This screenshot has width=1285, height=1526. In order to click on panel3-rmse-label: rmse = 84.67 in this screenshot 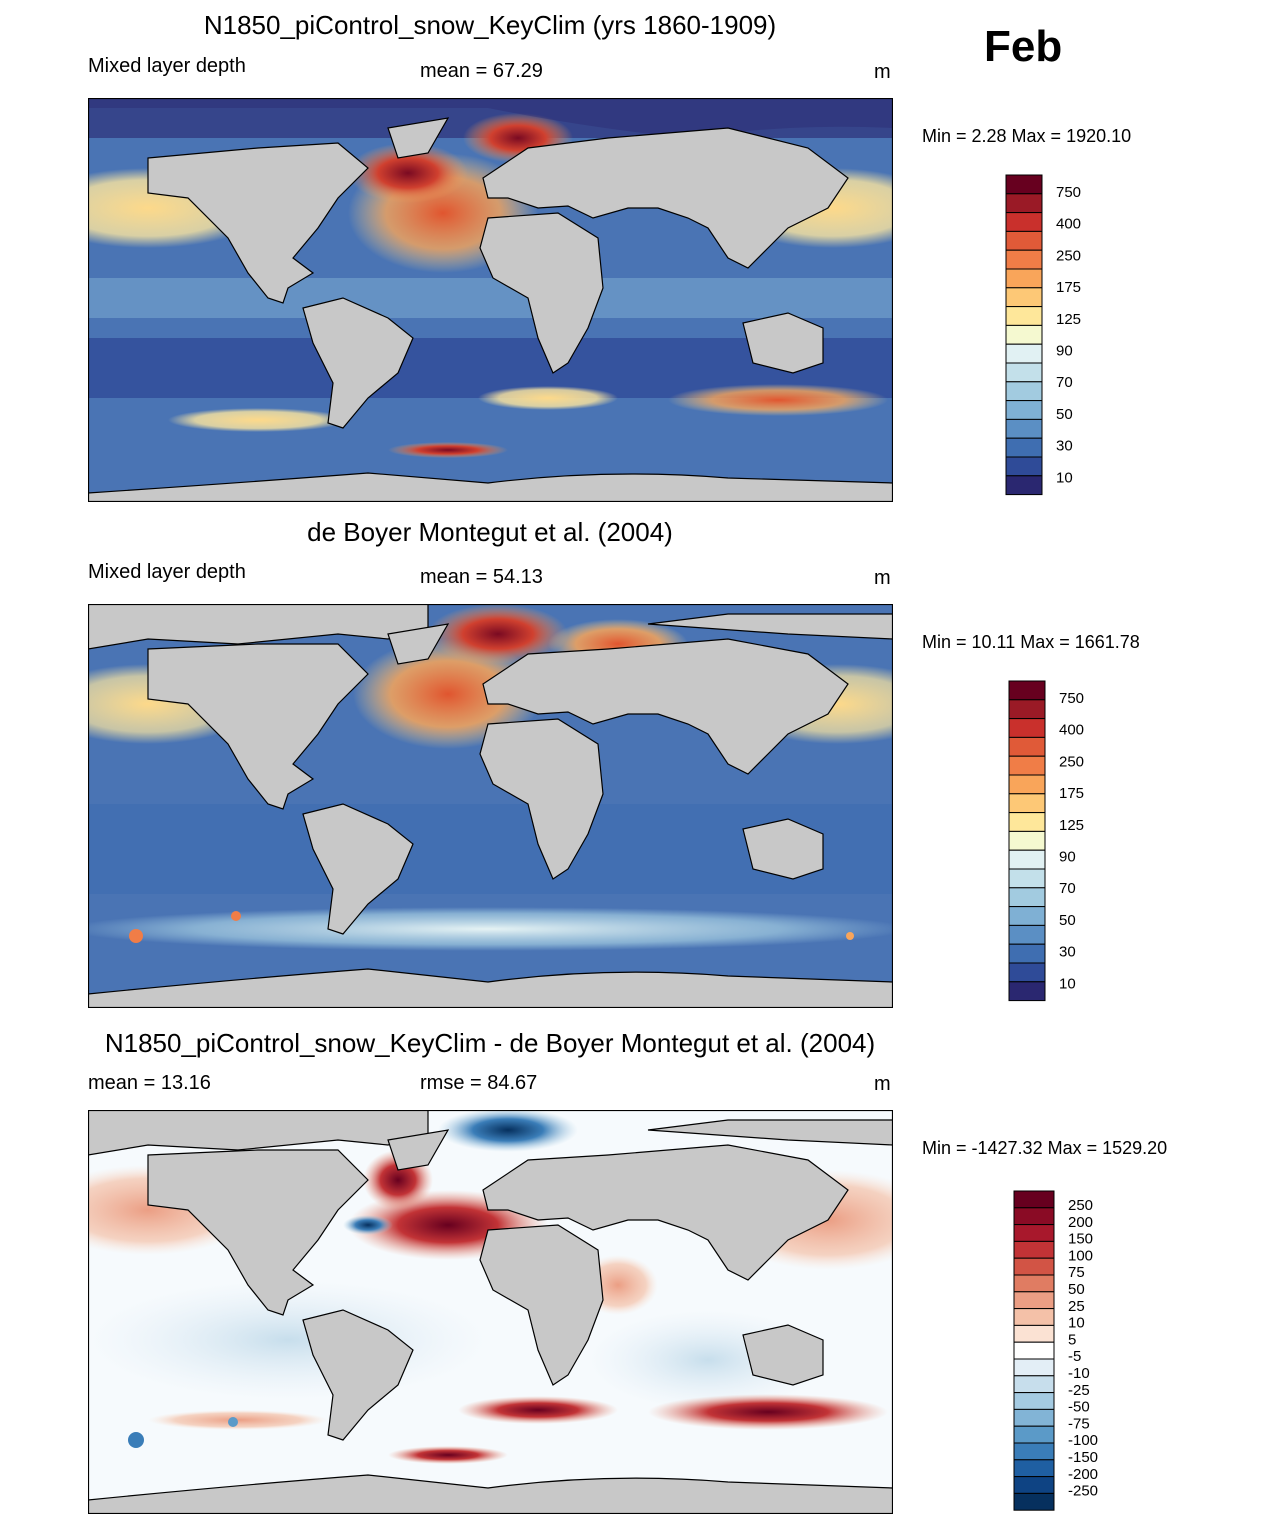, I will do `click(479, 1083)`.